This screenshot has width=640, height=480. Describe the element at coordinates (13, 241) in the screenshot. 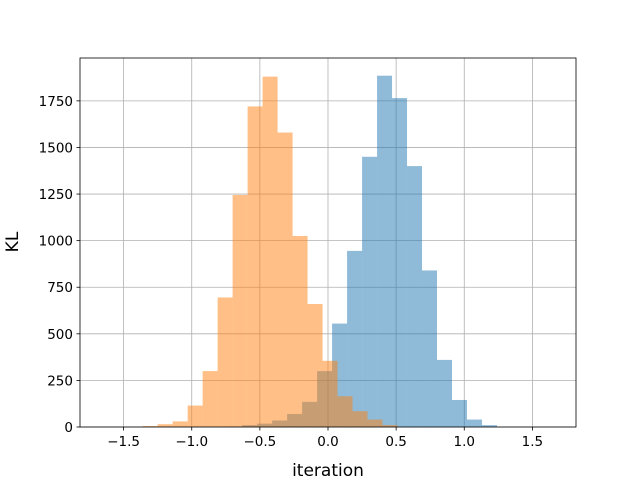

I see `y-axis-label: KL` at that location.